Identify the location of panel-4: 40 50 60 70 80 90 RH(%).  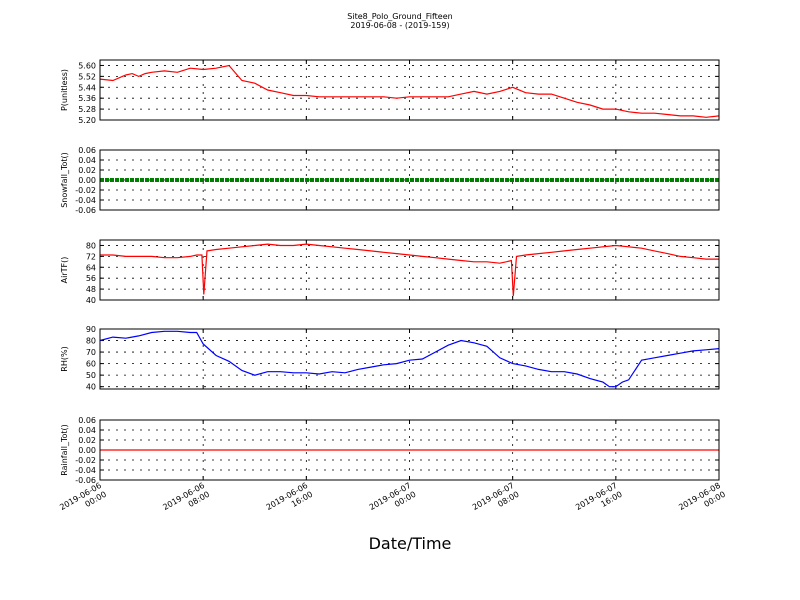
(390, 358).